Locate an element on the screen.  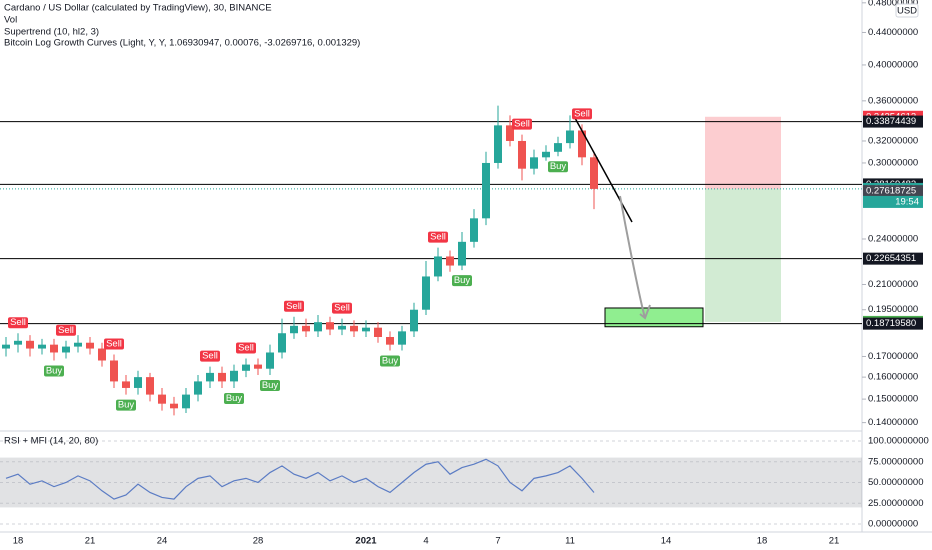
countdown: 19:54 is located at coordinates (907, 201).